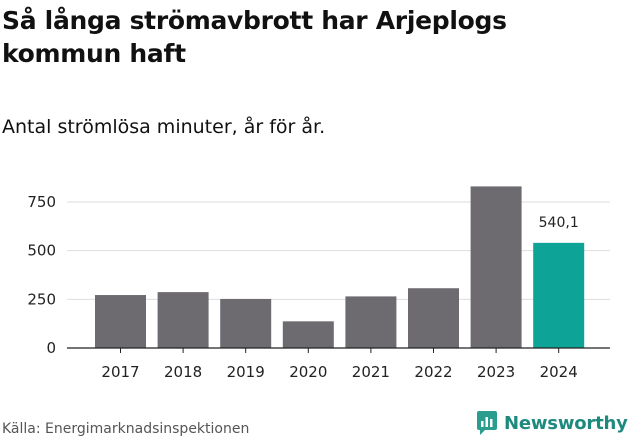 The height and width of the screenshot is (439, 631). What do you see at coordinates (308, 372) in the screenshot?
I see `x-tick-label-2020: 2020` at bounding box center [308, 372].